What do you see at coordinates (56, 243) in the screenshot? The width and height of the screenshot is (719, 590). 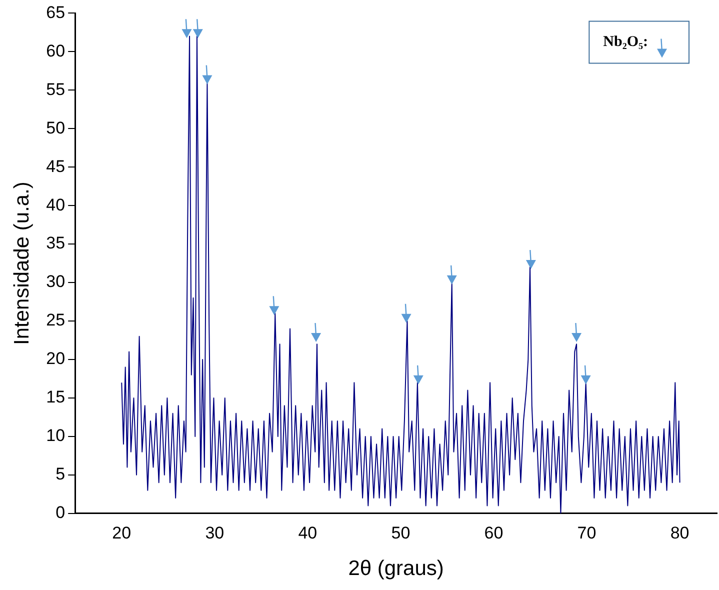 I see `y-tick-label: 35` at bounding box center [56, 243].